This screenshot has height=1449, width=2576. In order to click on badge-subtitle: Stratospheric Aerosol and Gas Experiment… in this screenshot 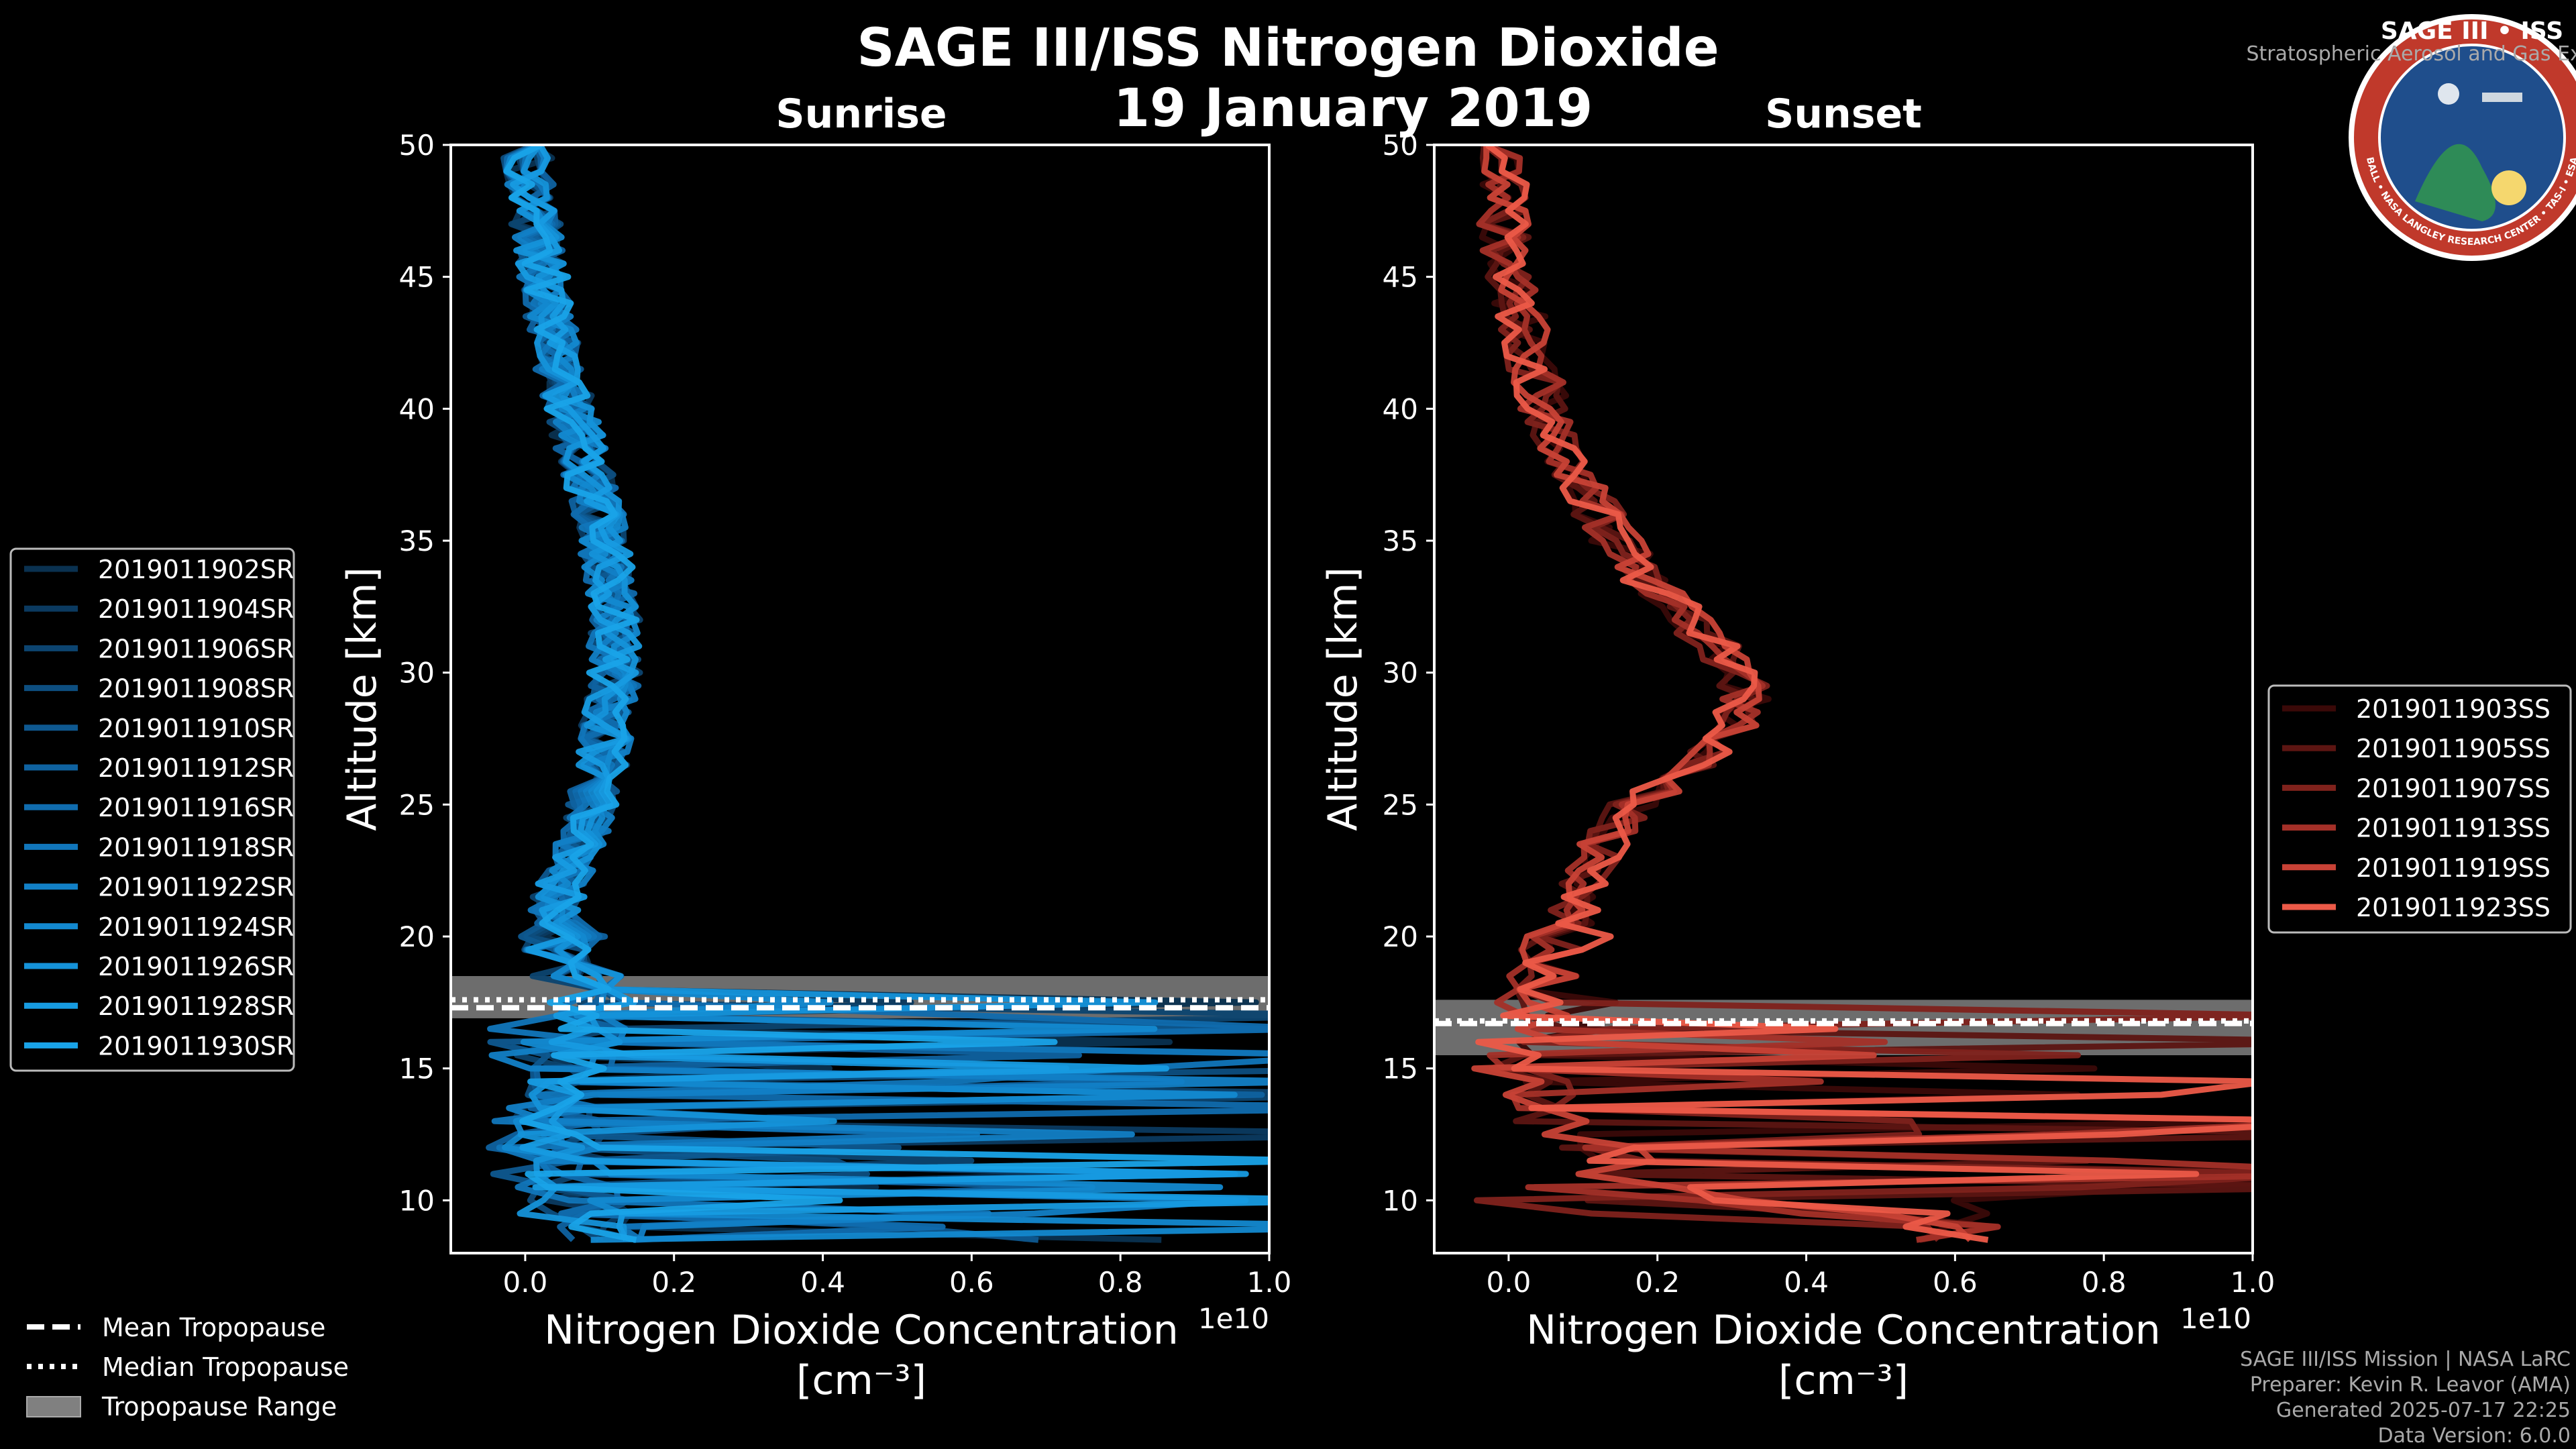, I will do `click(2411, 54)`.